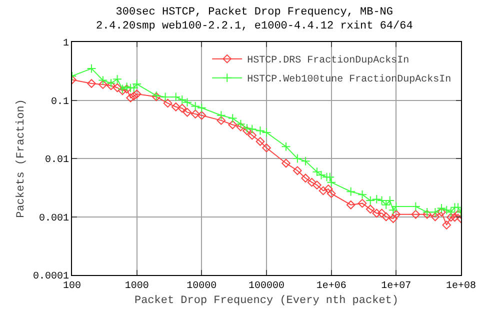  What do you see at coordinates (136, 286) in the screenshot?
I see `x-tick-label: 1000` at bounding box center [136, 286].